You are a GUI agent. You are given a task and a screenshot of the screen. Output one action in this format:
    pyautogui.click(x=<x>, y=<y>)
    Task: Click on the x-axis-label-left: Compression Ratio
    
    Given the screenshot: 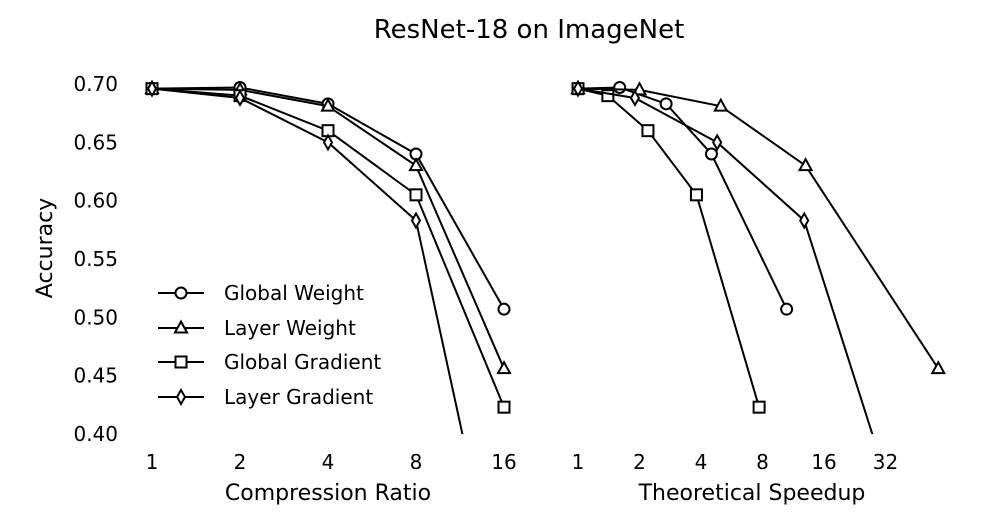 What is the action you would take?
    pyautogui.click(x=328, y=493)
    